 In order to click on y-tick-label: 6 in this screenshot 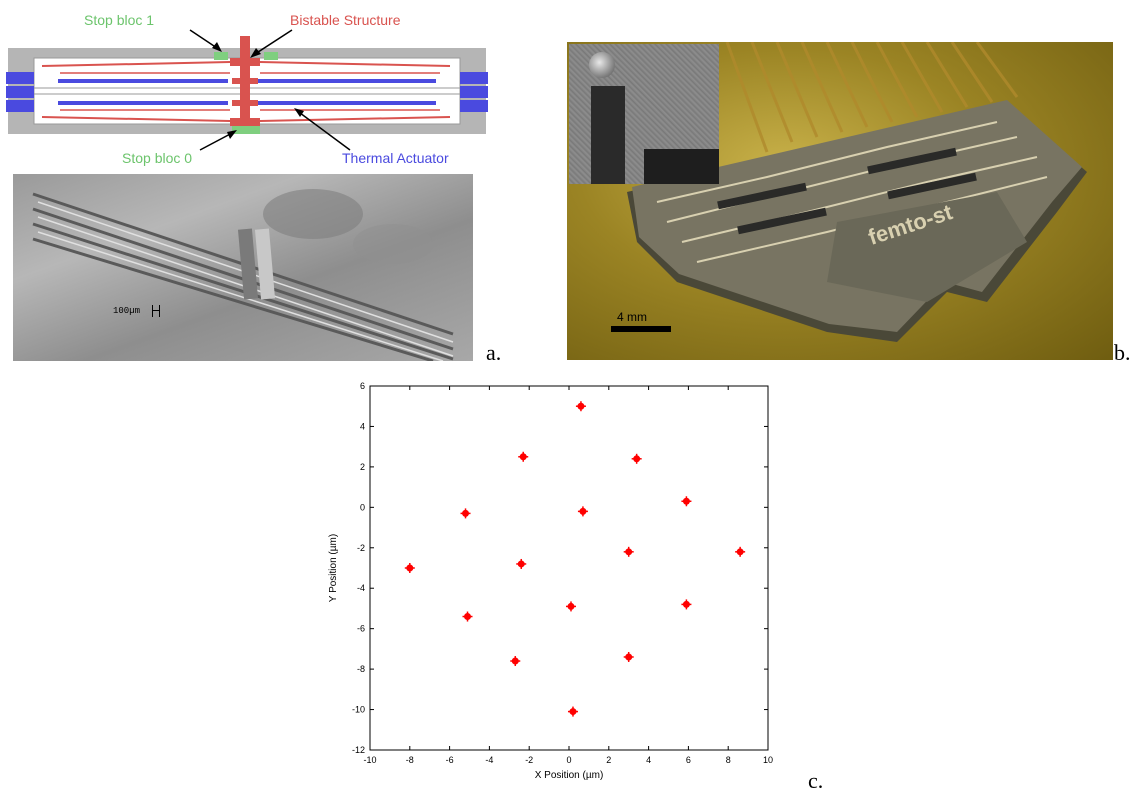, I will do `click(362, 386)`.